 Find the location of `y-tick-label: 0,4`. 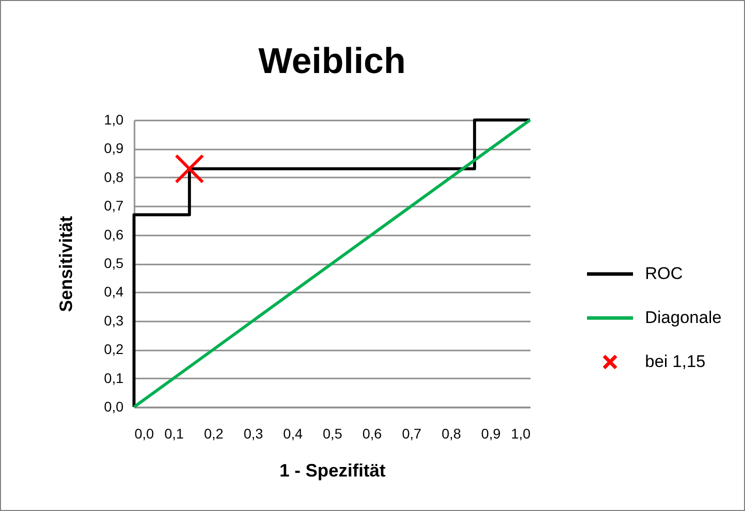

y-tick-label: 0,4 is located at coordinates (114, 292).